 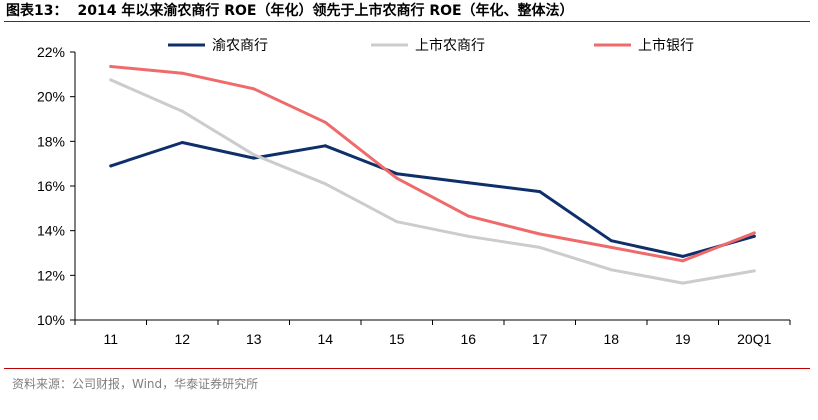 I want to click on source-note: 资料来源：公司财报，Wind，华泰证券研究所, so click(x=135, y=384).